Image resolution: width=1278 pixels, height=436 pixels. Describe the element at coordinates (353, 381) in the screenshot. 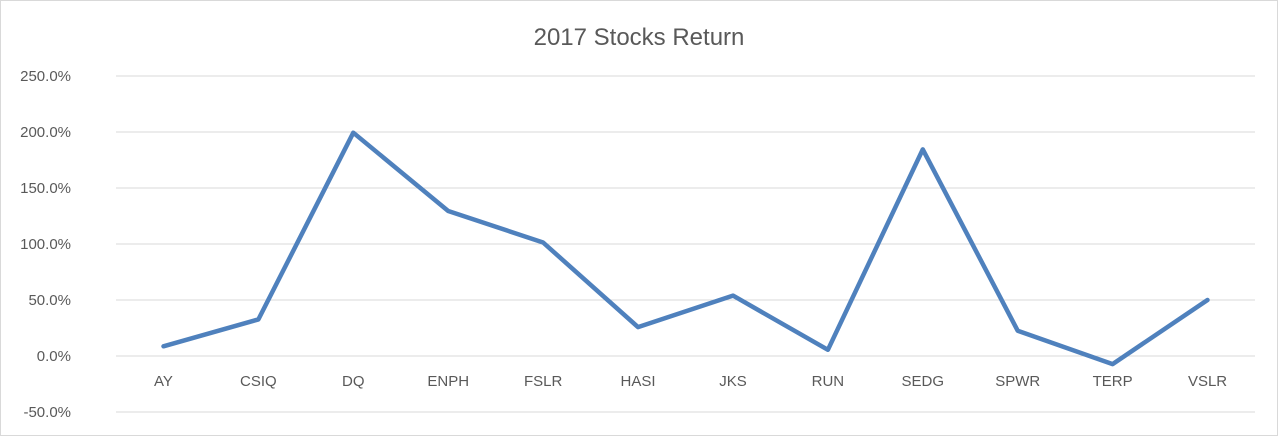

I see `x-tick-label: DQ` at that location.